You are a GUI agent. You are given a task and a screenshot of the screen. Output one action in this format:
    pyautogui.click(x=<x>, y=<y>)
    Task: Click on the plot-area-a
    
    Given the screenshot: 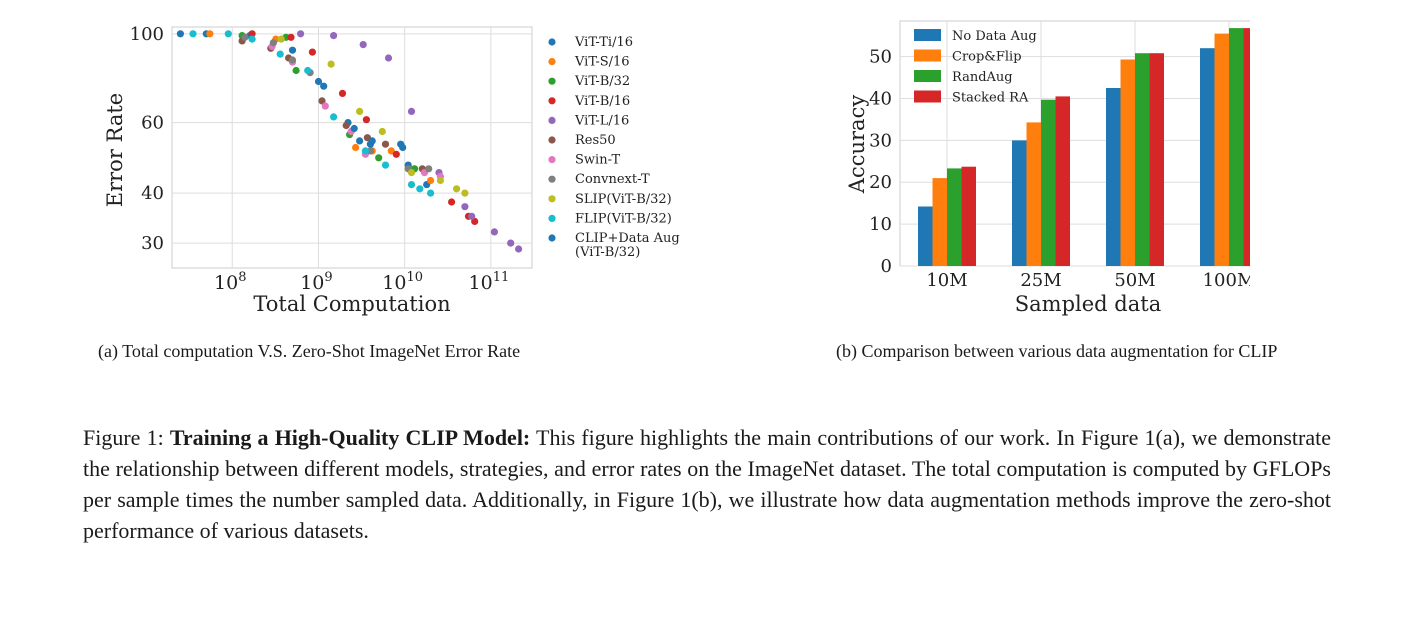 What is the action you would take?
    pyautogui.click(x=352, y=147)
    